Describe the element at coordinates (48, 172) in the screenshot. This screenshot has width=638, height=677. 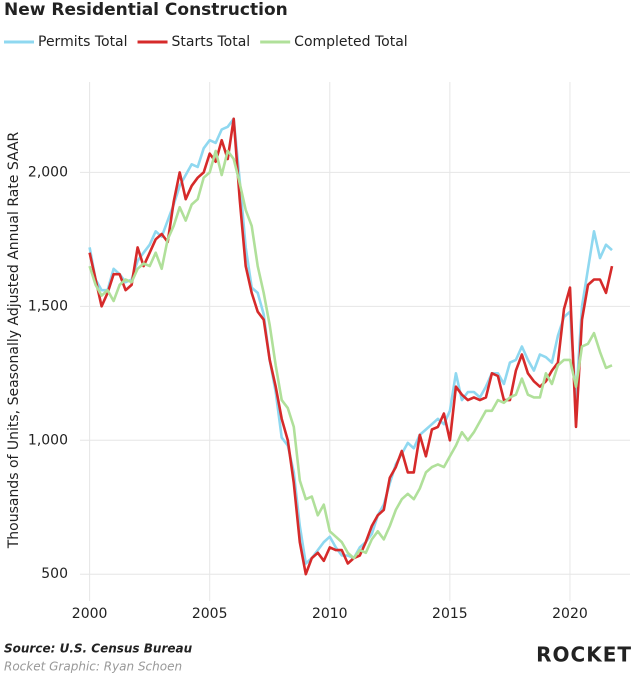
I see `y-tick-label: 2,000` at that location.